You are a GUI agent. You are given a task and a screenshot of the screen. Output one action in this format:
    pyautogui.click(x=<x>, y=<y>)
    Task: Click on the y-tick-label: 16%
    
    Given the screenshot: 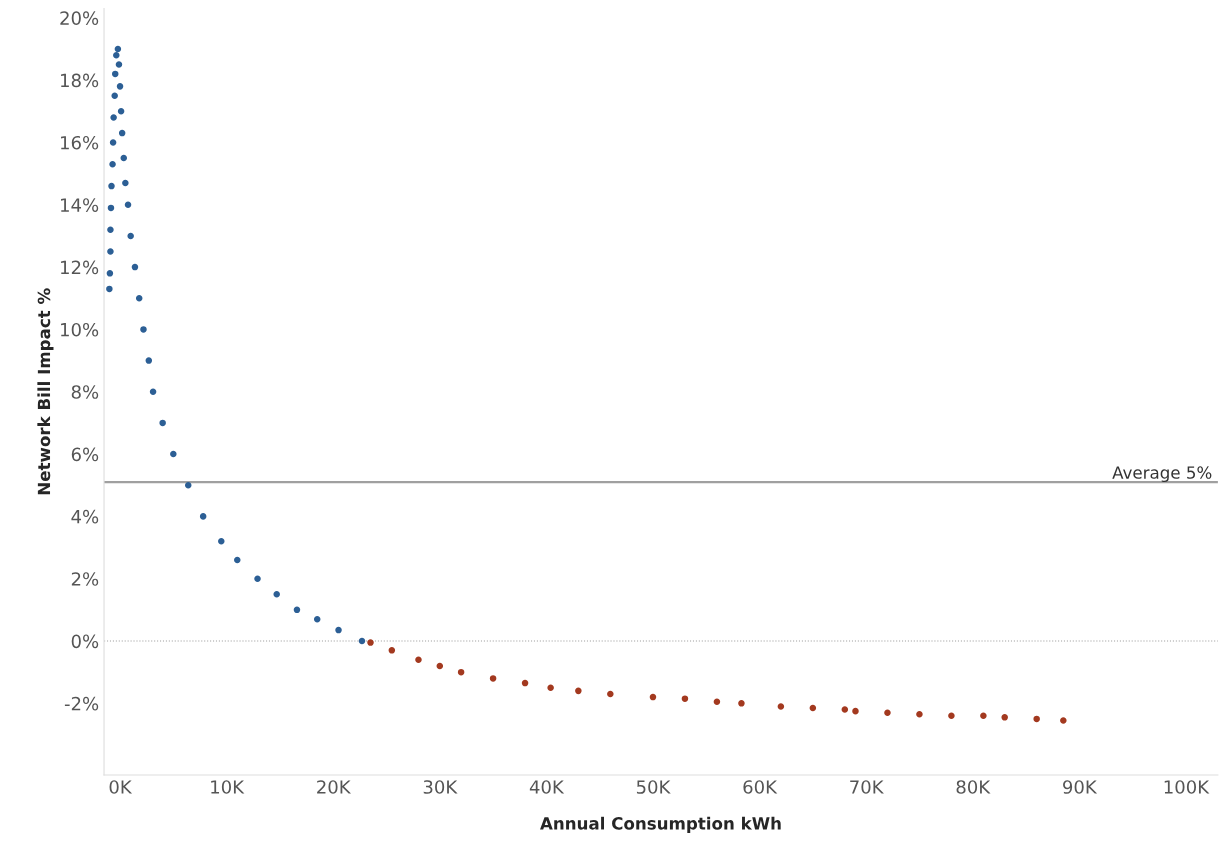 What is the action you would take?
    pyautogui.click(x=80, y=142)
    